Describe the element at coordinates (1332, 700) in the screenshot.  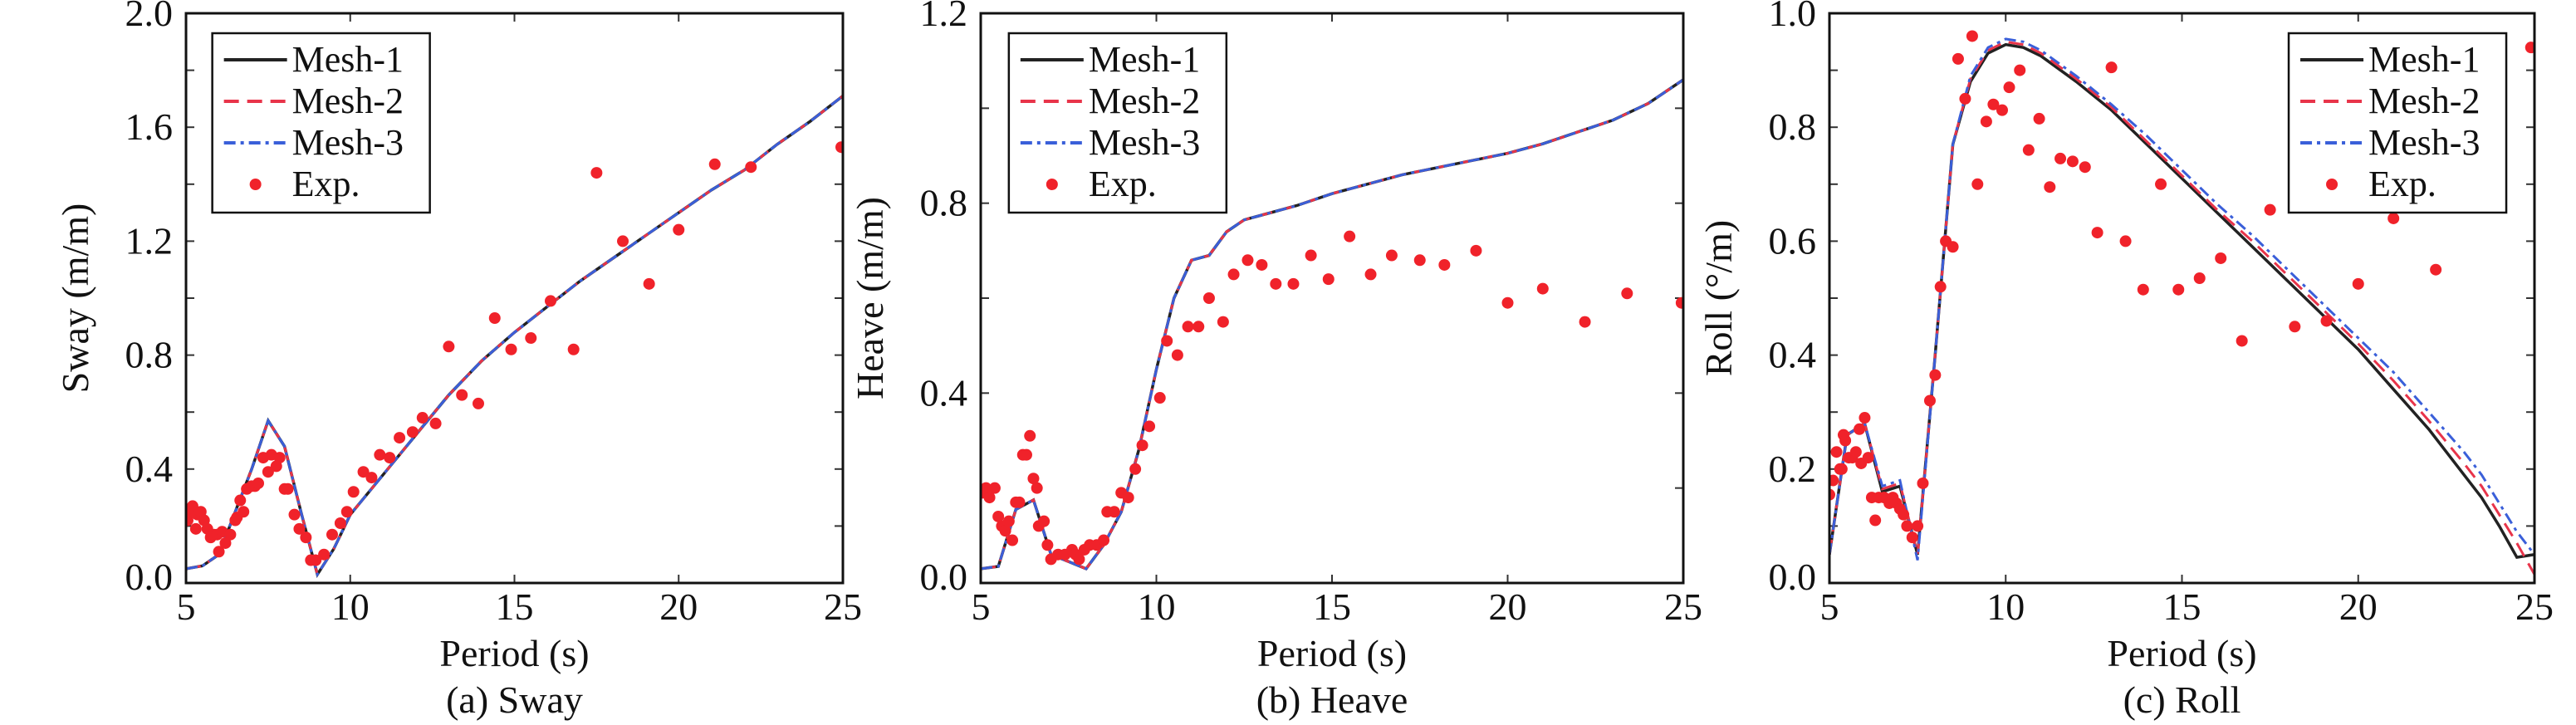
I see `panel-caption: (b) Heave` at that location.